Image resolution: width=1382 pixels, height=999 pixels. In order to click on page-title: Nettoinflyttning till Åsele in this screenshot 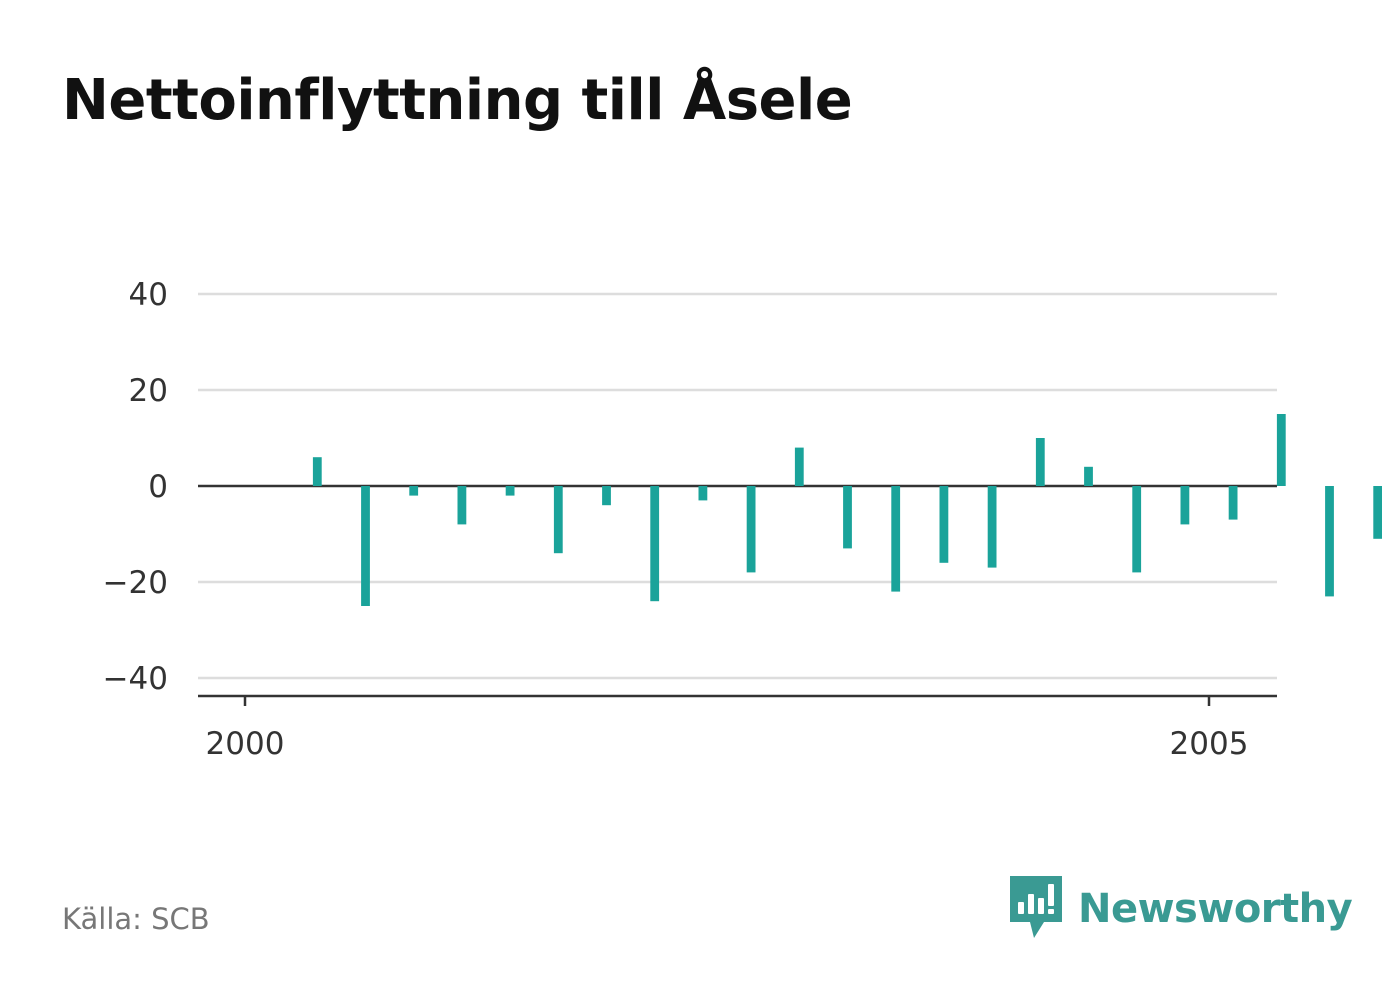, I will do `click(457, 100)`.